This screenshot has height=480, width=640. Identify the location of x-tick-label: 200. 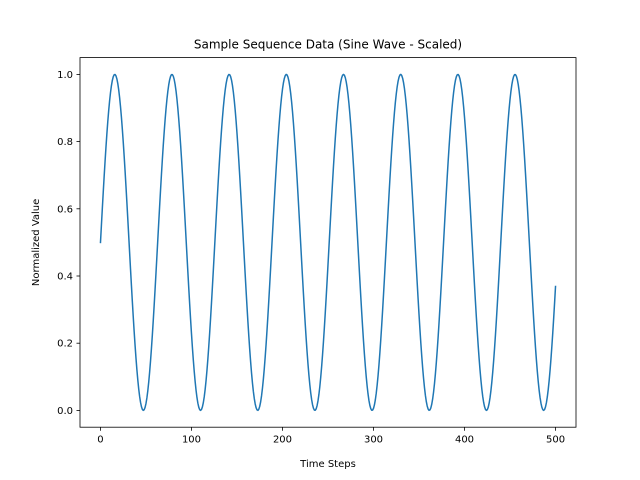
(282, 440).